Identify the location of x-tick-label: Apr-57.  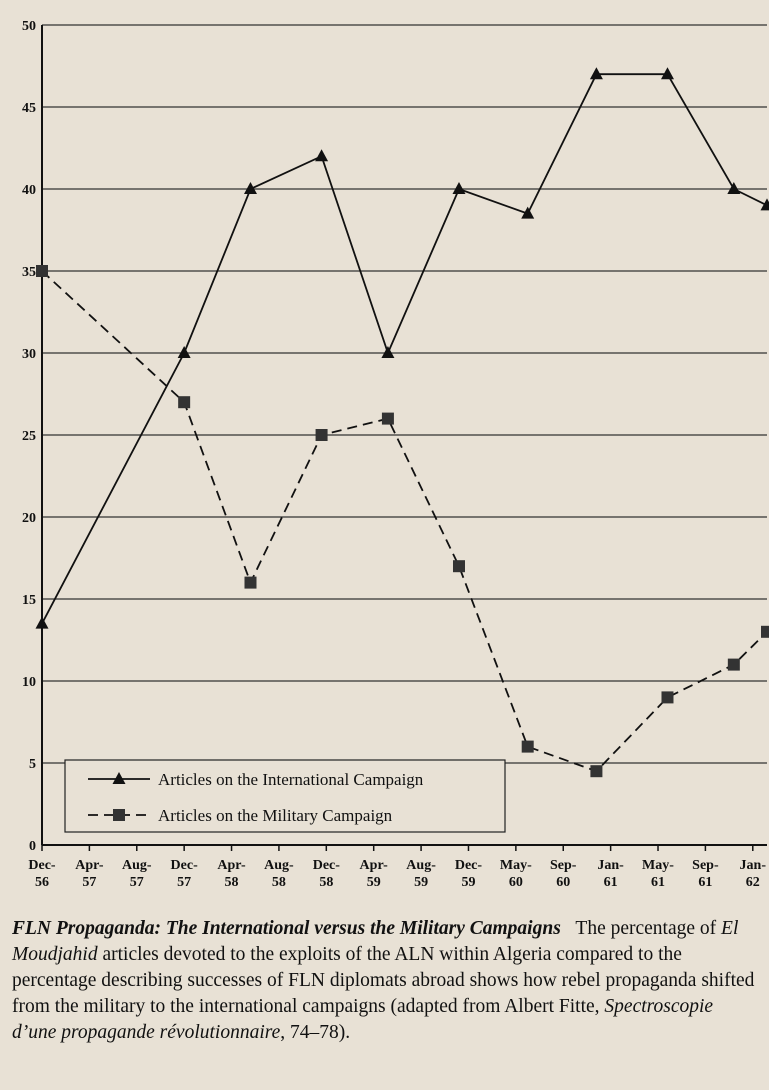
(89, 874).